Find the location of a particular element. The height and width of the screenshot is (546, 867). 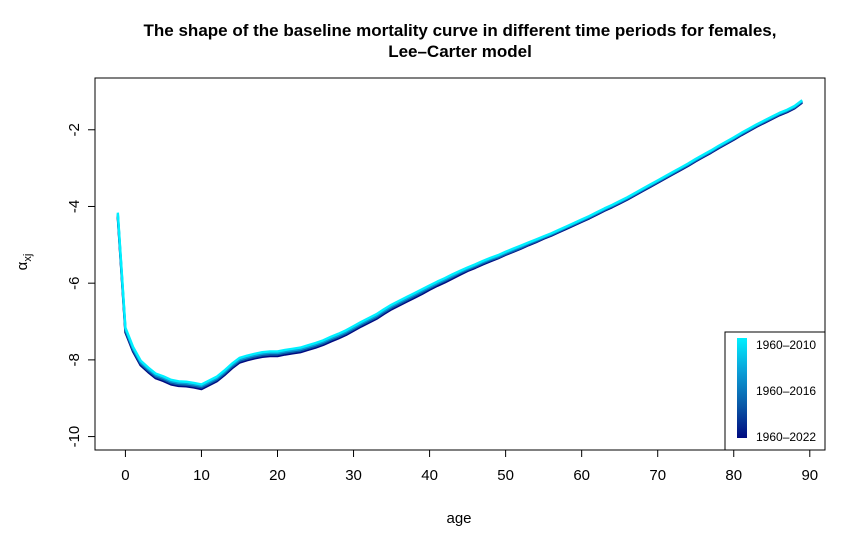

x-tick-label: 10 is located at coordinates (201, 475).